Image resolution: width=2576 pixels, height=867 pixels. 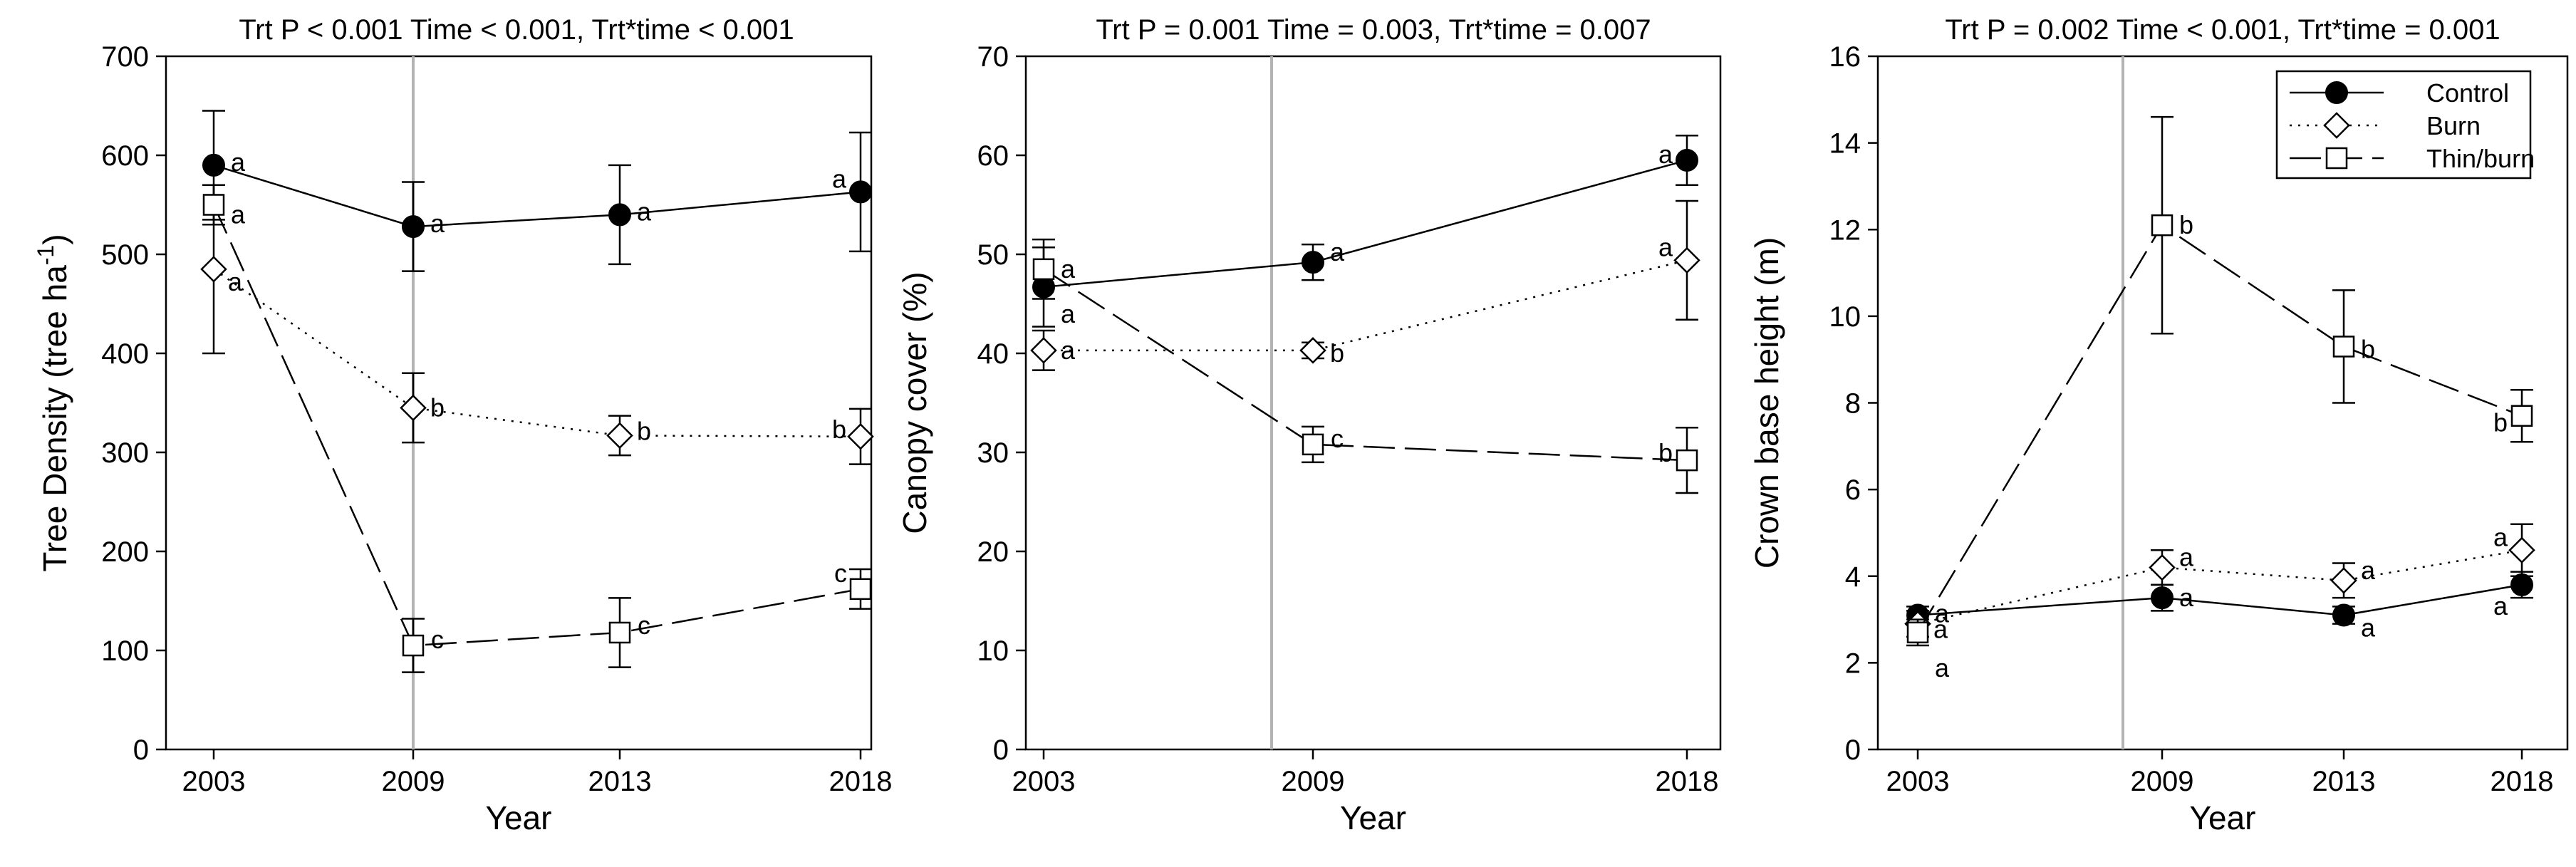 What do you see at coordinates (45, 255) in the screenshot?
I see `y-axis-label-superscript: -1` at bounding box center [45, 255].